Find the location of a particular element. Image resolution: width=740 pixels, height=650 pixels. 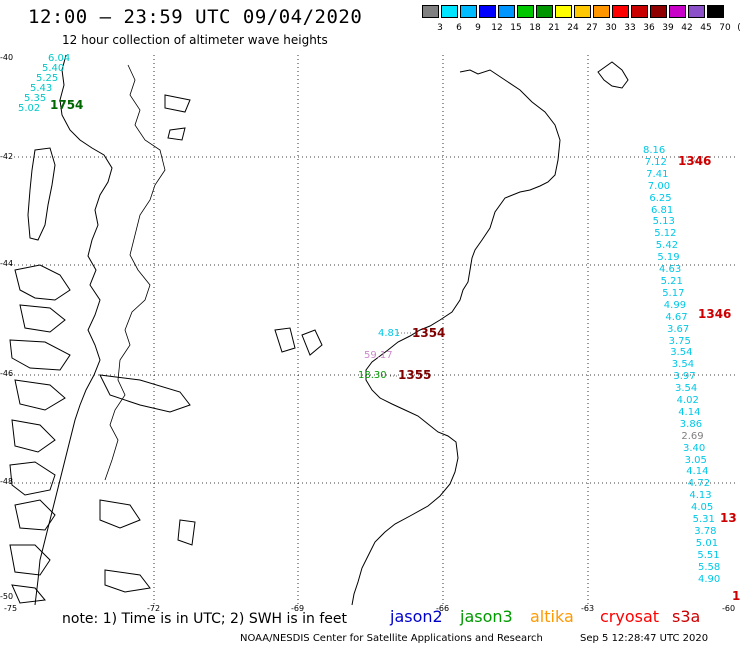

legend-cryosat: cryosat is located at coordinates (630, 616).